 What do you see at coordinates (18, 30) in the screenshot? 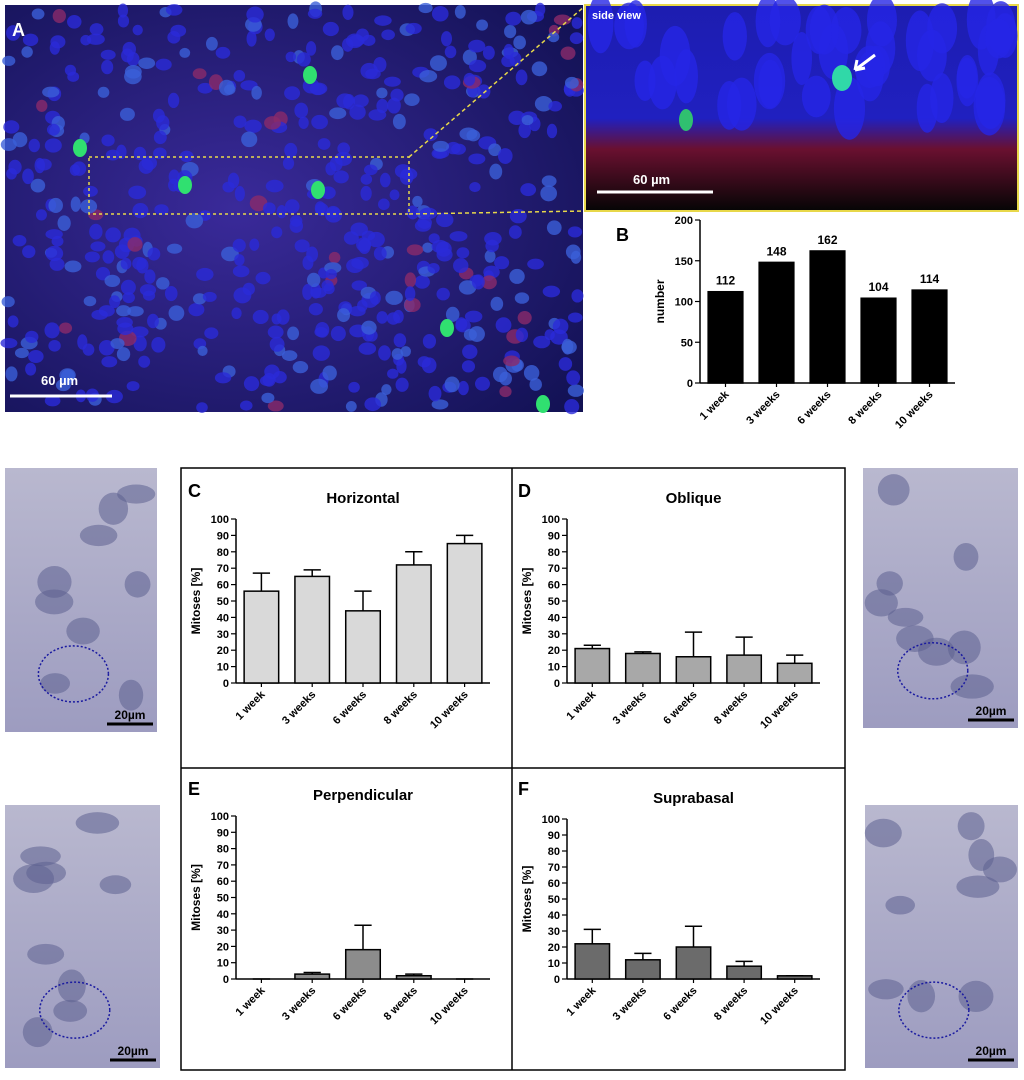
I see `panel-label: A` at bounding box center [18, 30].